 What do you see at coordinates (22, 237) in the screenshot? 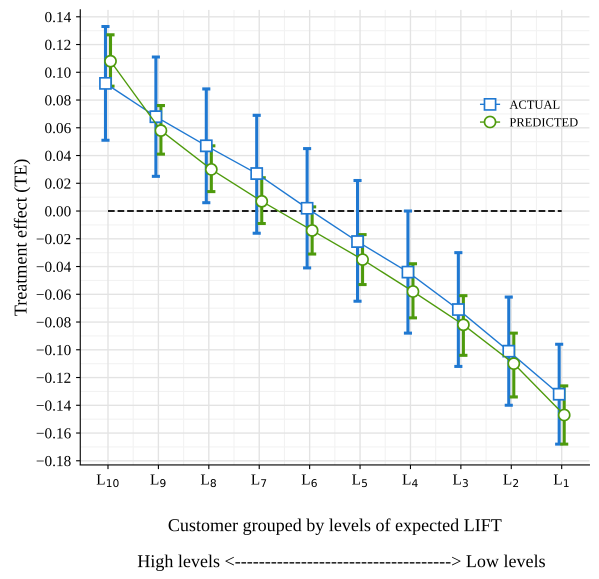
I see `y-axis-title: Treatment effect (TE)` at bounding box center [22, 237].